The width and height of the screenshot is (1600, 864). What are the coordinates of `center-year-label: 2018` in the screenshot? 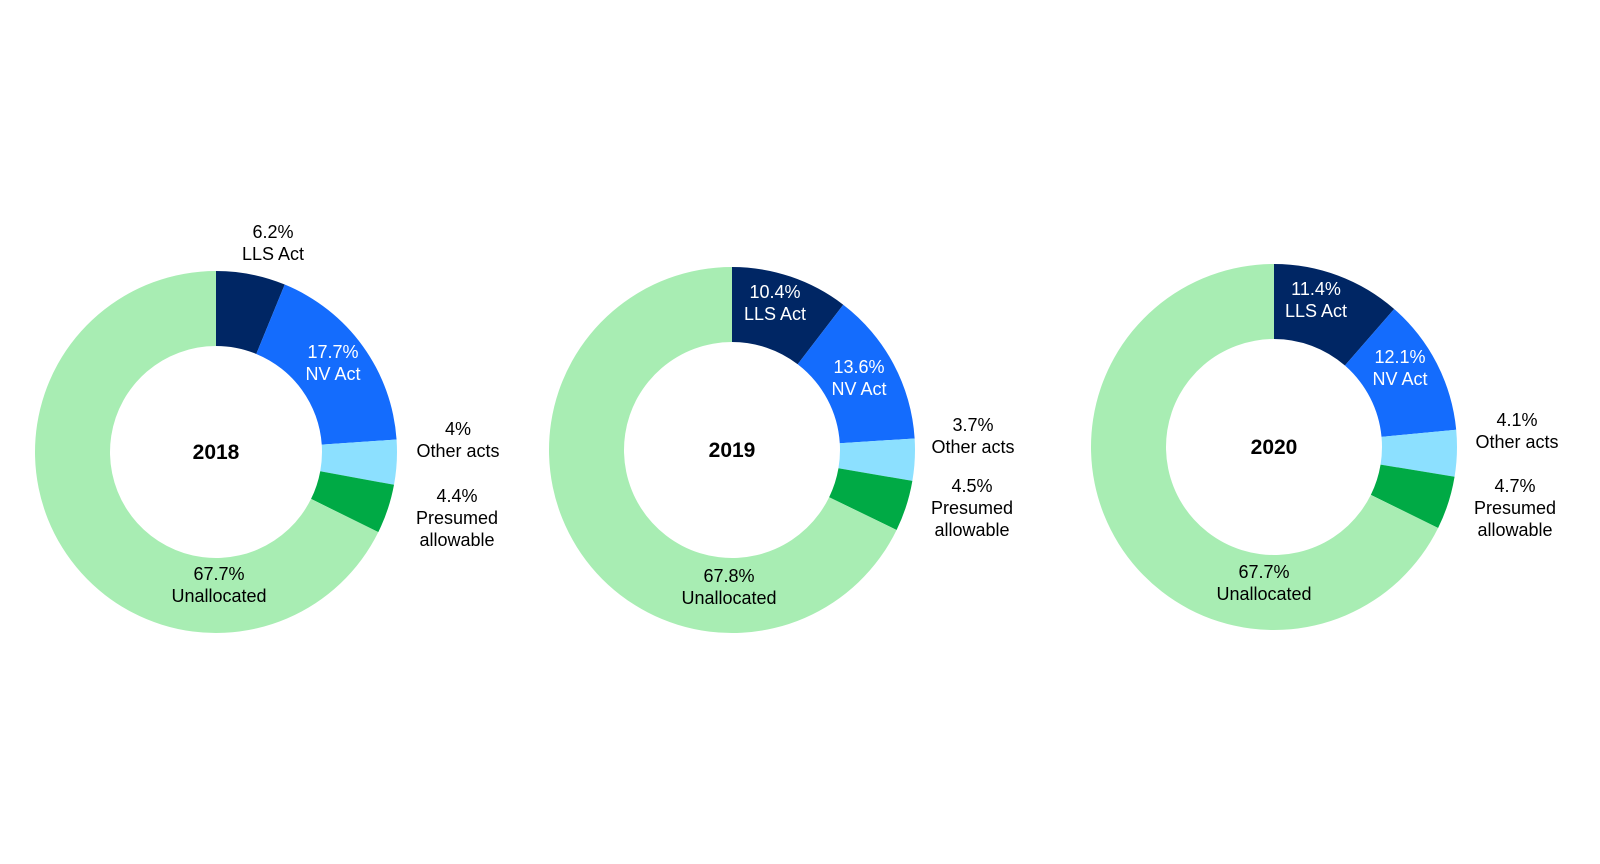 It's located at (216, 452).